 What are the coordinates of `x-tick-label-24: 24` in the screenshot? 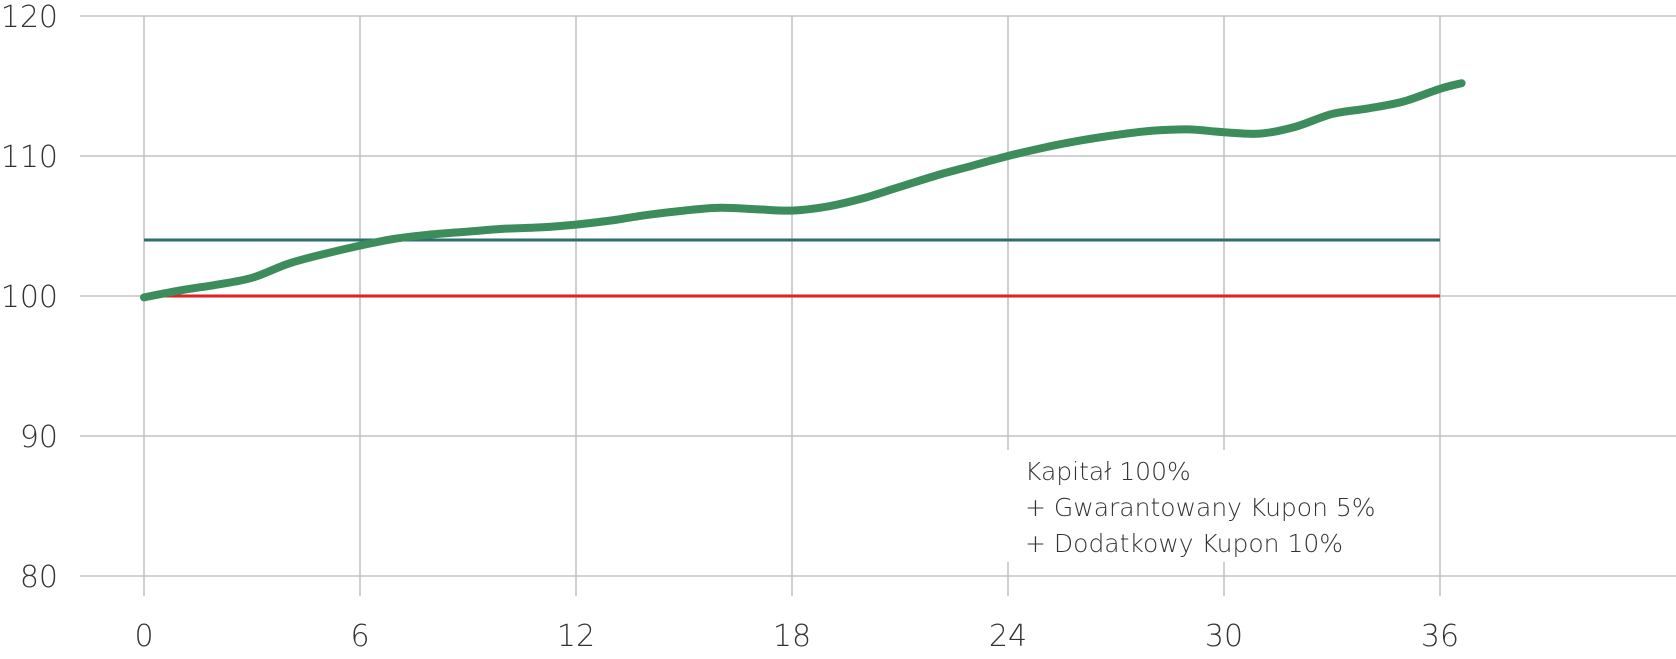 It's located at (1008, 636).